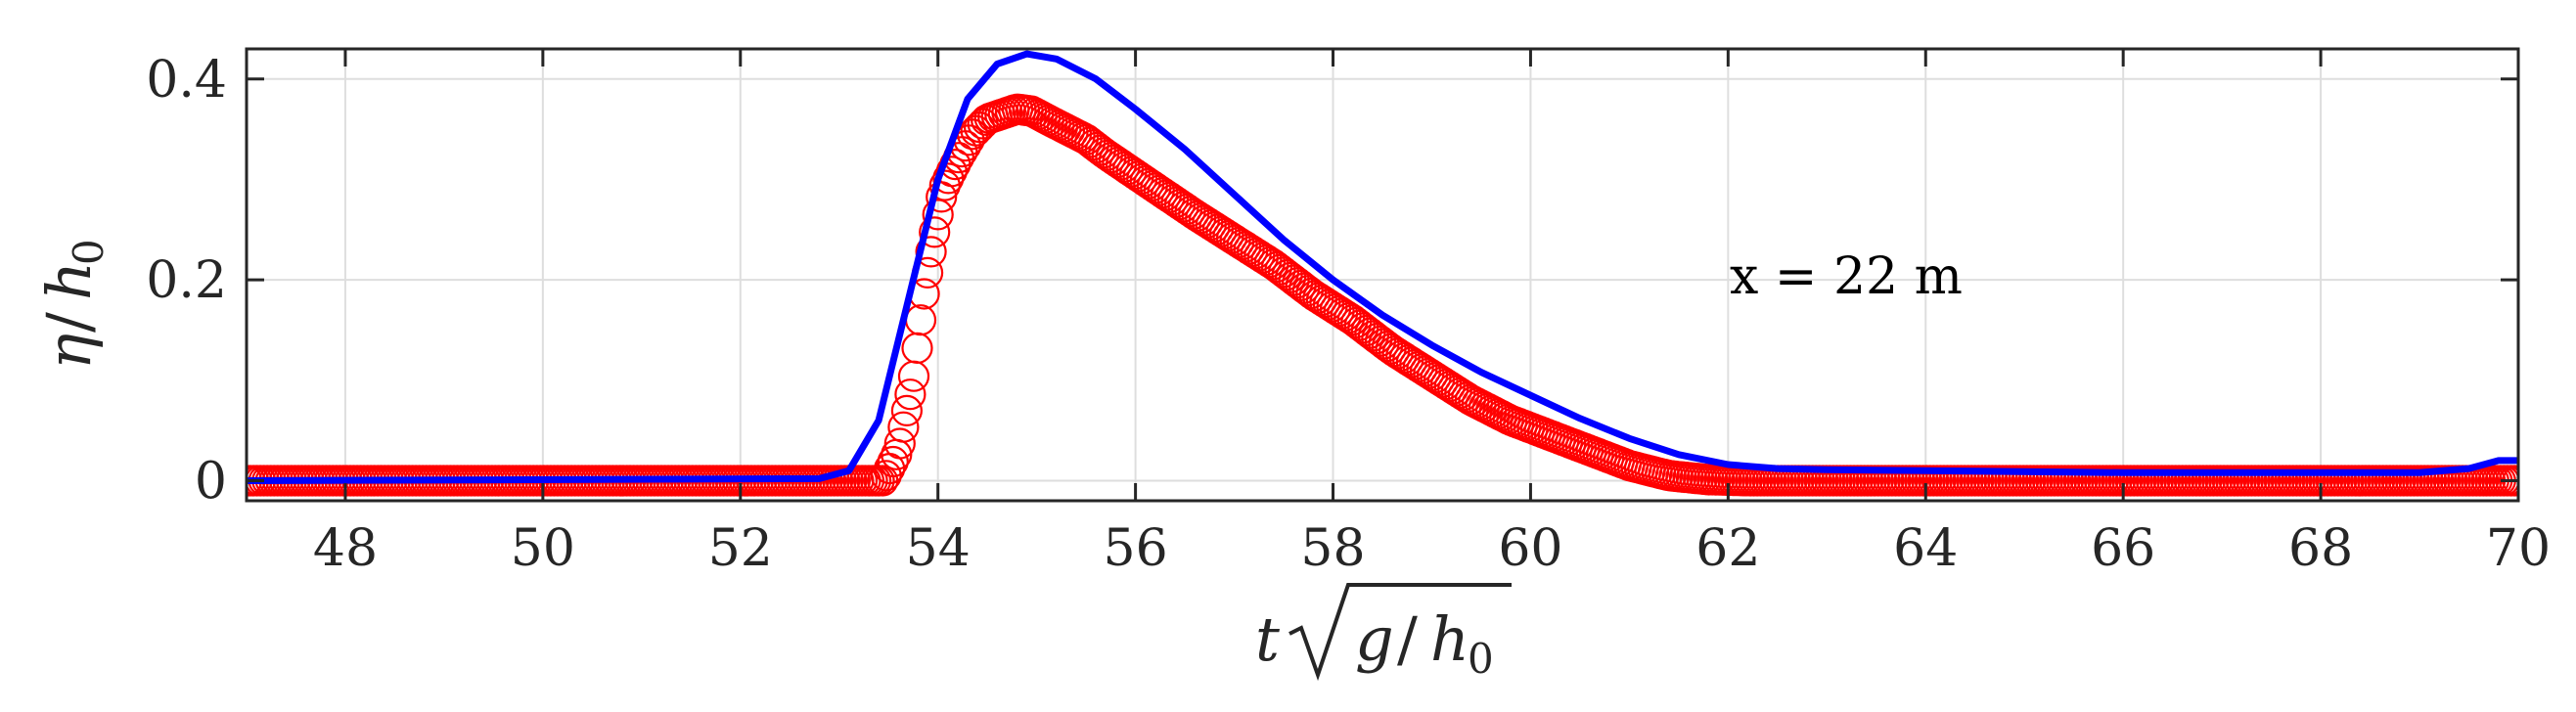  What do you see at coordinates (1267, 639) in the screenshot?
I see `x-axis-label-t: t` at bounding box center [1267, 639].